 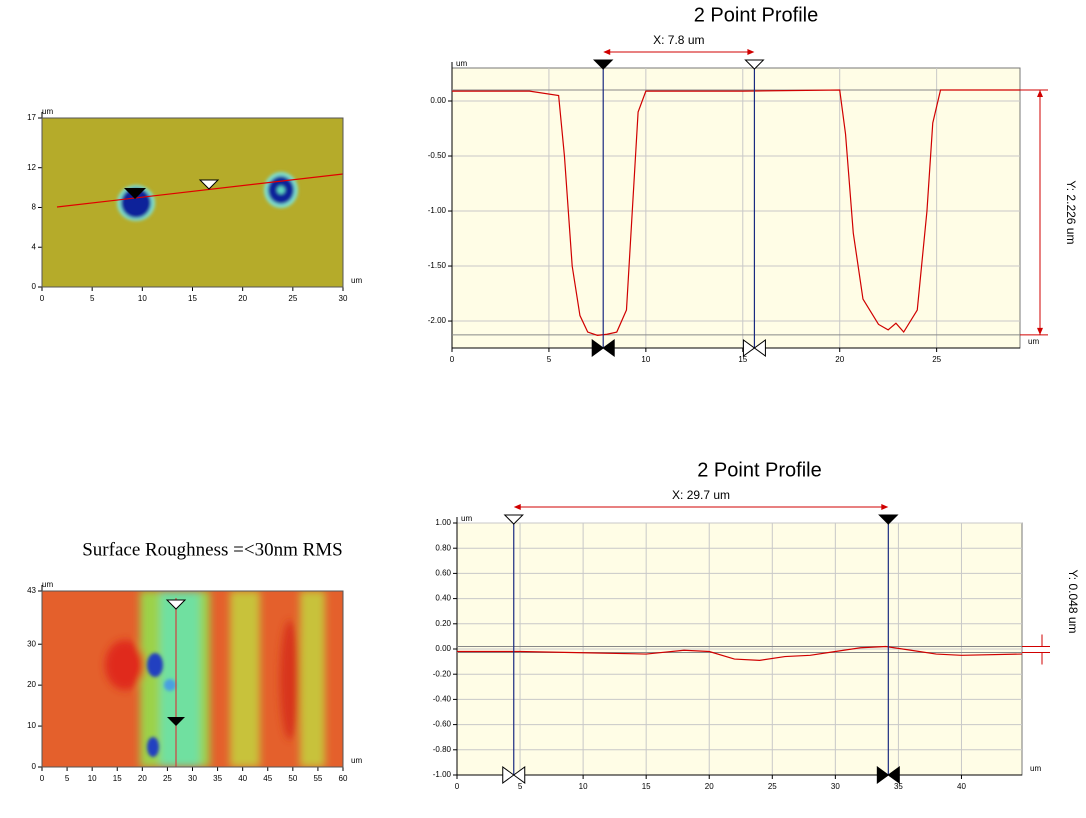 I want to click on x-span-label: X: 7.8 um, so click(x=678, y=40).